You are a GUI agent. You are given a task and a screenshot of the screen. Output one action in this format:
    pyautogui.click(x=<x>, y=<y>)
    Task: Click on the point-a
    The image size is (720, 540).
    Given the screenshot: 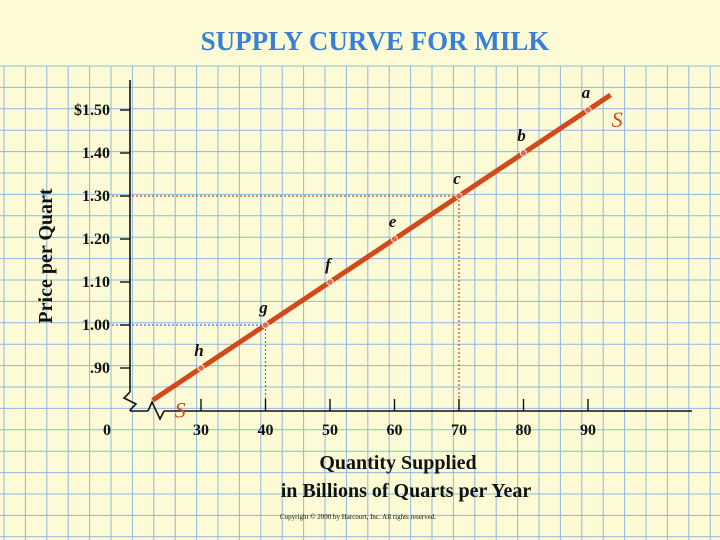 What is the action you would take?
    pyautogui.click(x=588, y=110)
    